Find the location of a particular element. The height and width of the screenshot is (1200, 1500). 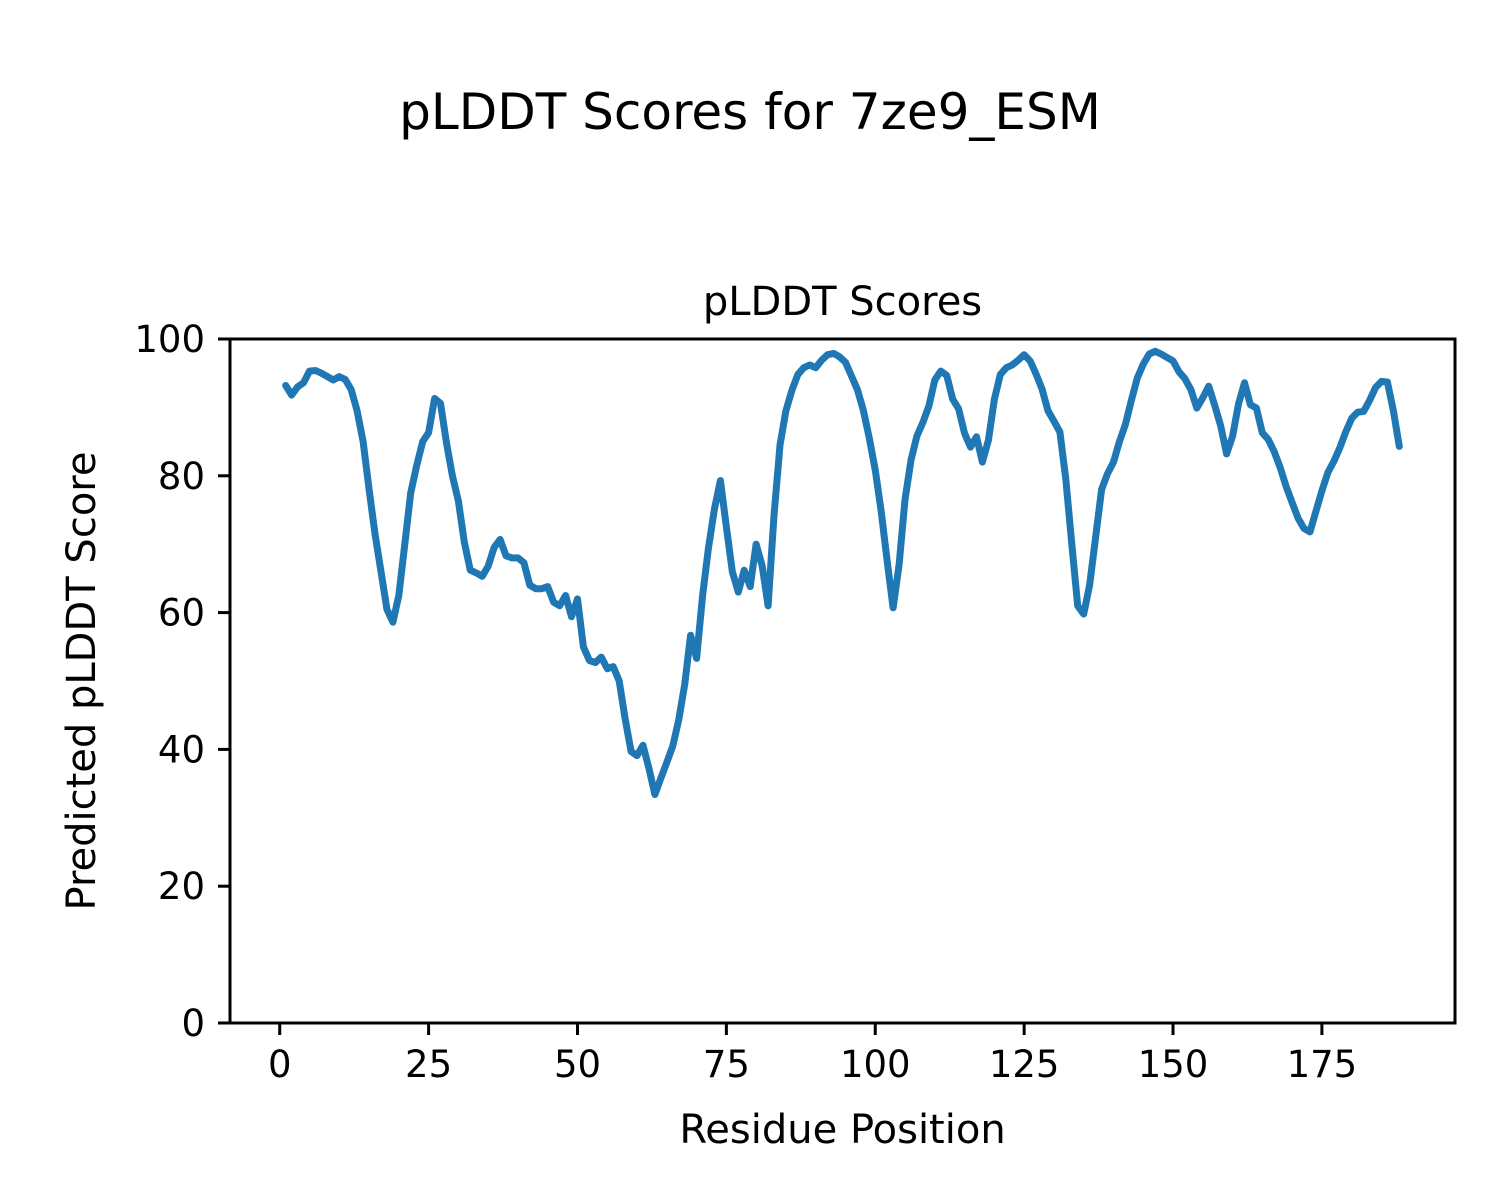

figure-suptitle: pLDDT Scores for 7ze9_ESM is located at coordinates (750, 112).